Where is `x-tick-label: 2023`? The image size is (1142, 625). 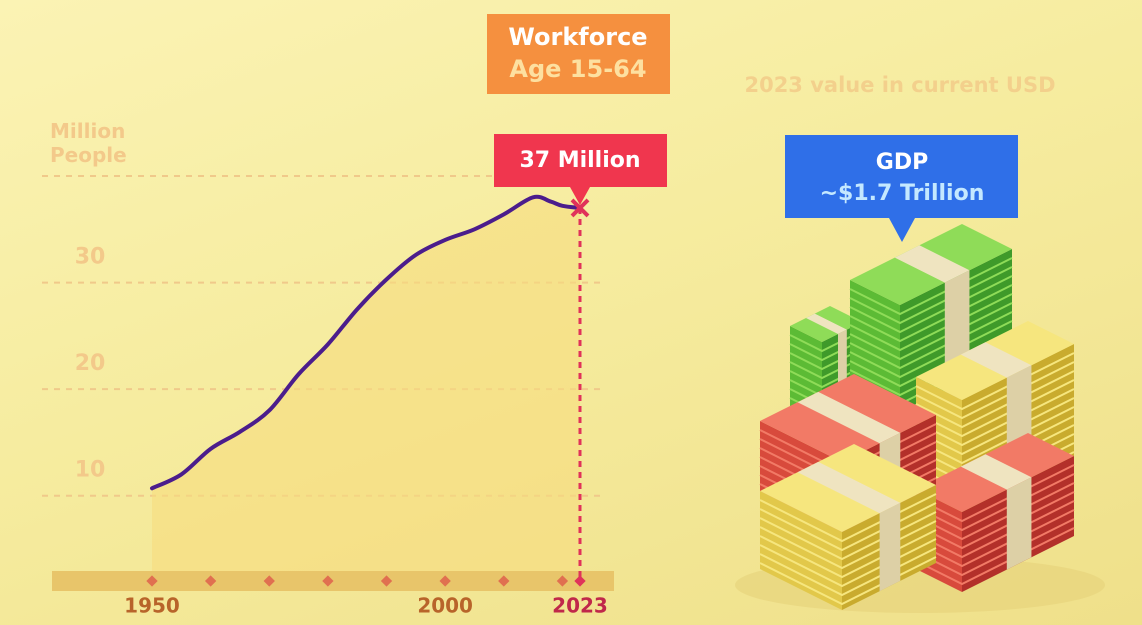
x-tick-label: 2023 is located at coordinates (580, 606).